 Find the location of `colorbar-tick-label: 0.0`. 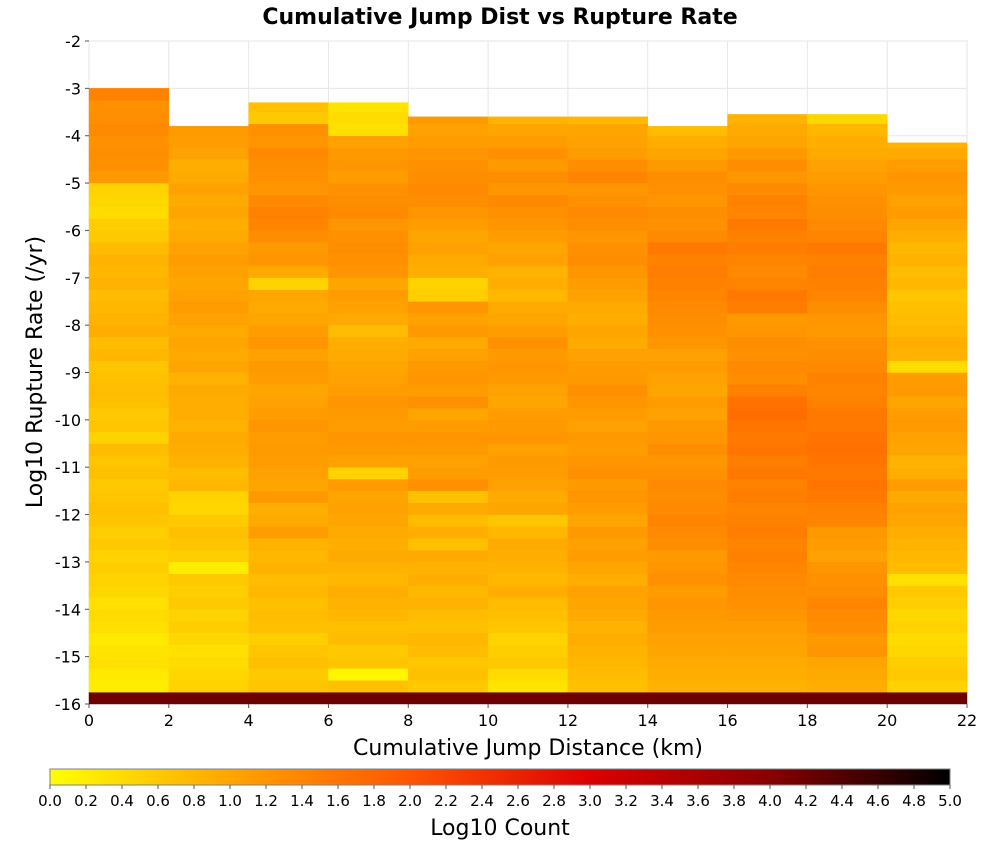

colorbar-tick-label: 0.0 is located at coordinates (50, 801).